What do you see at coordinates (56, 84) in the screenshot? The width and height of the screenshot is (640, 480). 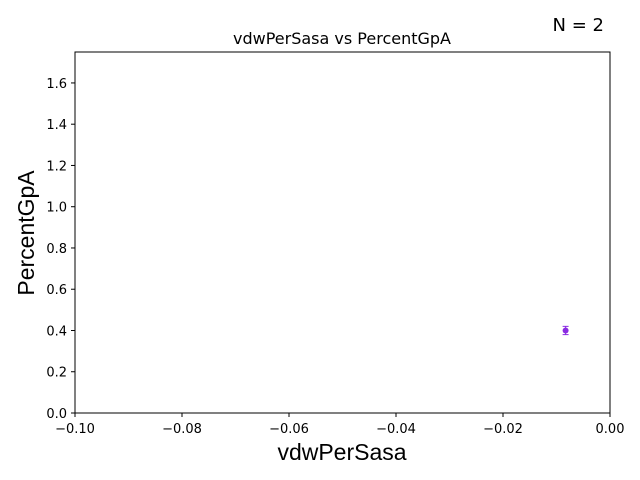 I see `y-tick-label: 1.6` at bounding box center [56, 84].